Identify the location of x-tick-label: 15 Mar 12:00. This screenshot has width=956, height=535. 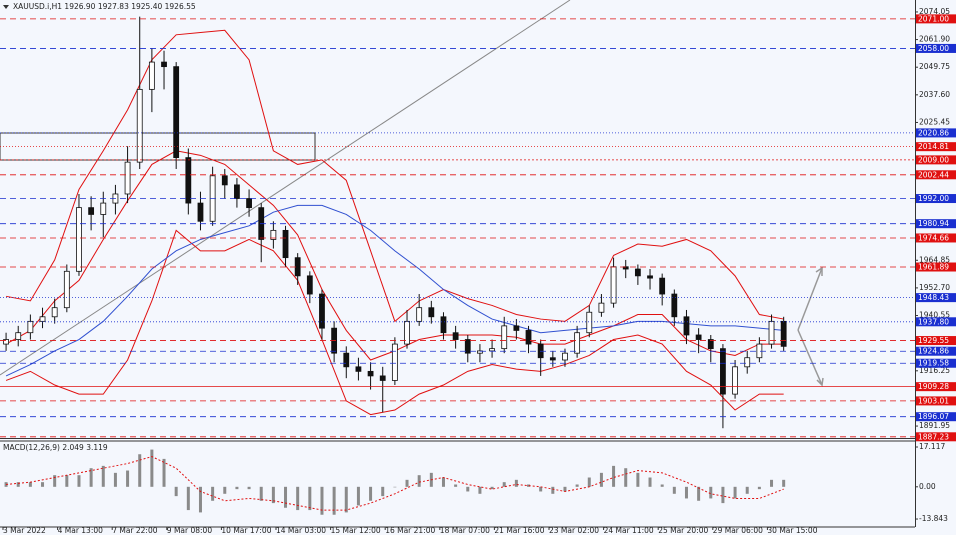
(356, 530).